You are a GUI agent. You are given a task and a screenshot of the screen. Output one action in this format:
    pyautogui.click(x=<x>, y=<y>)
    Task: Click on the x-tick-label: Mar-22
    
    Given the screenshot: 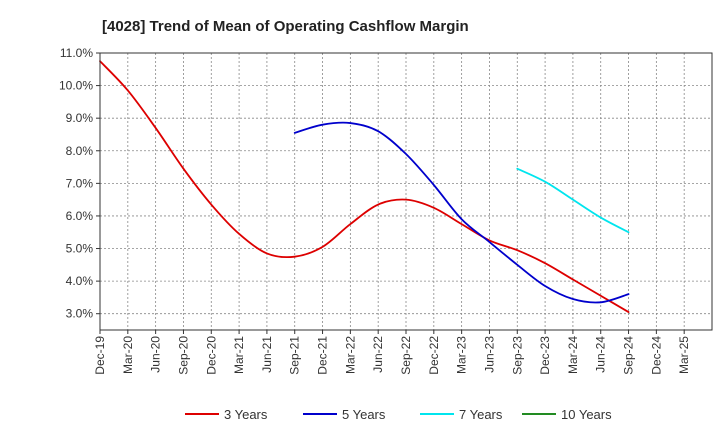 What is the action you would take?
    pyautogui.click(x=350, y=355)
    